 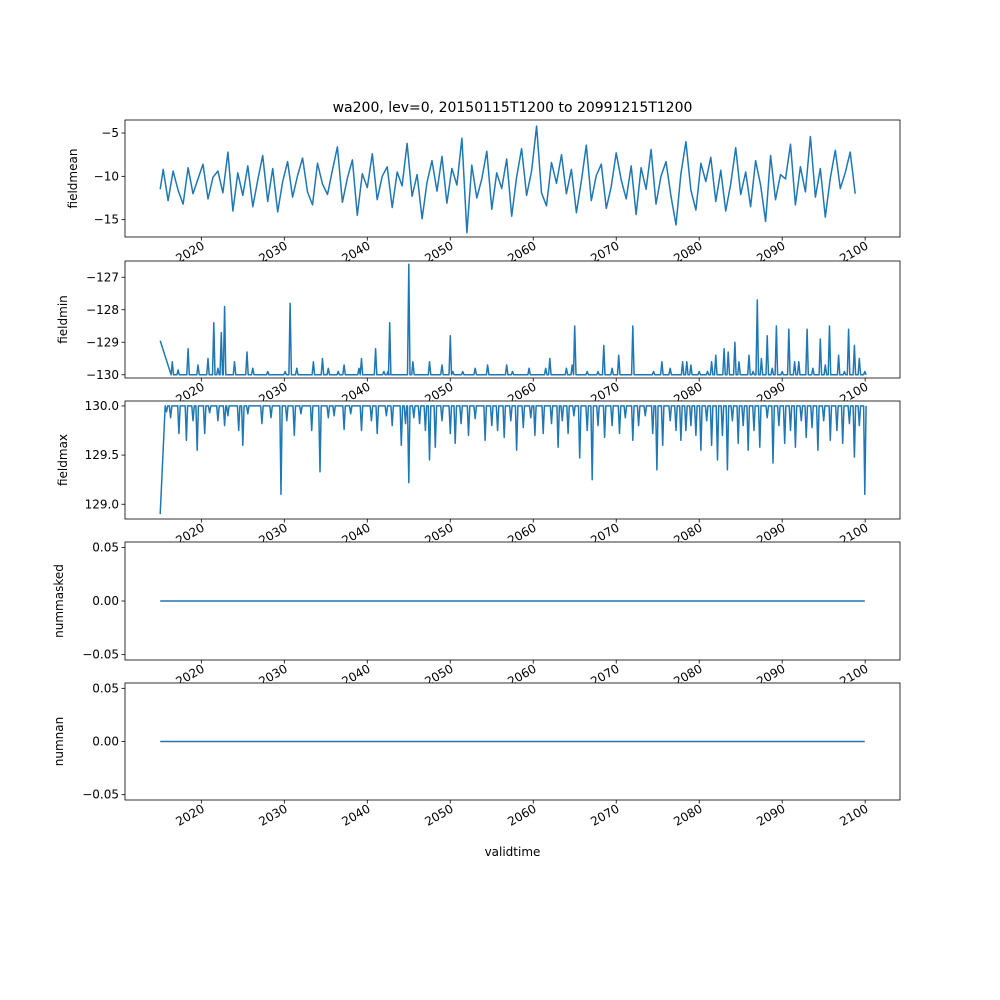 What do you see at coordinates (102, 375) in the screenshot?
I see `y-tick-label: −130` at bounding box center [102, 375].